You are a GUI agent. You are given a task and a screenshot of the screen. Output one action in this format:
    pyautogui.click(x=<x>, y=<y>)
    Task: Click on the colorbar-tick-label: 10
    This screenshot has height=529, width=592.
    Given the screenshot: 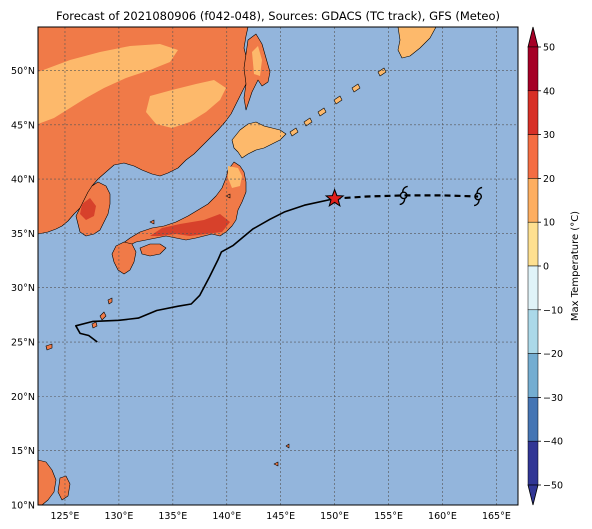 What is the action you would take?
    pyautogui.click(x=549, y=223)
    